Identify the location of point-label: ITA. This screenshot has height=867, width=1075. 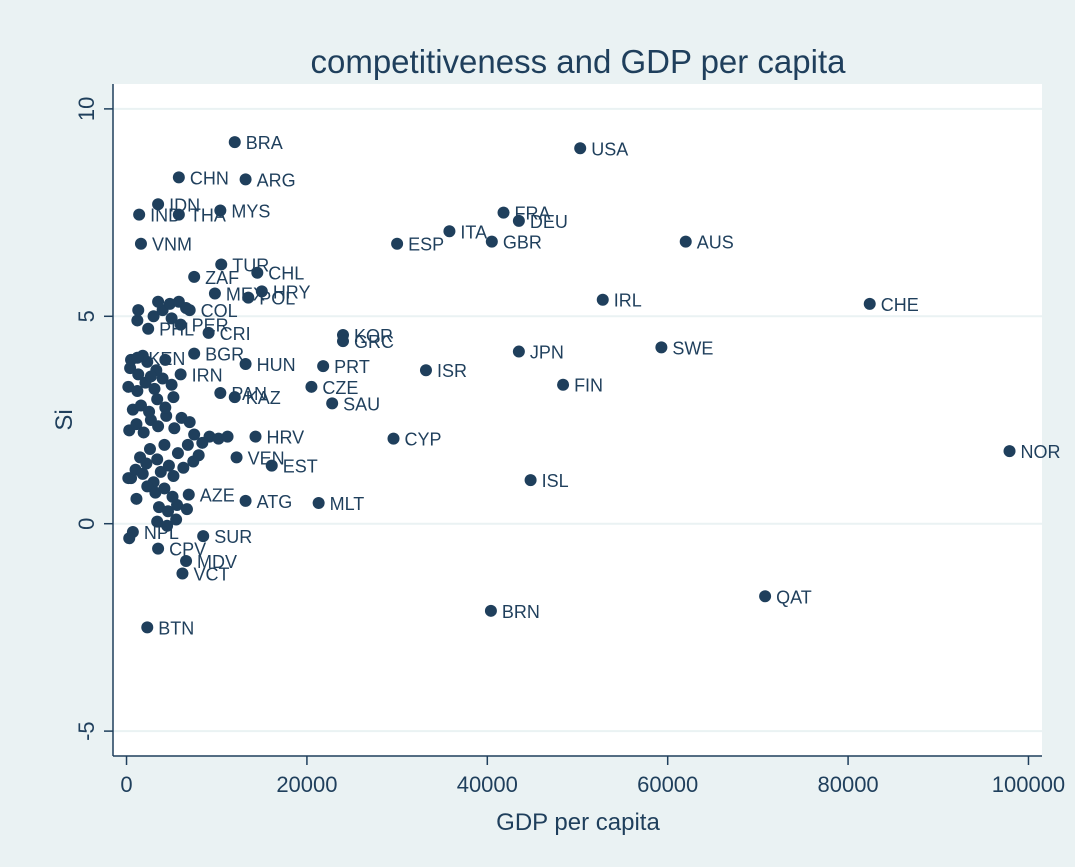
(473, 232).